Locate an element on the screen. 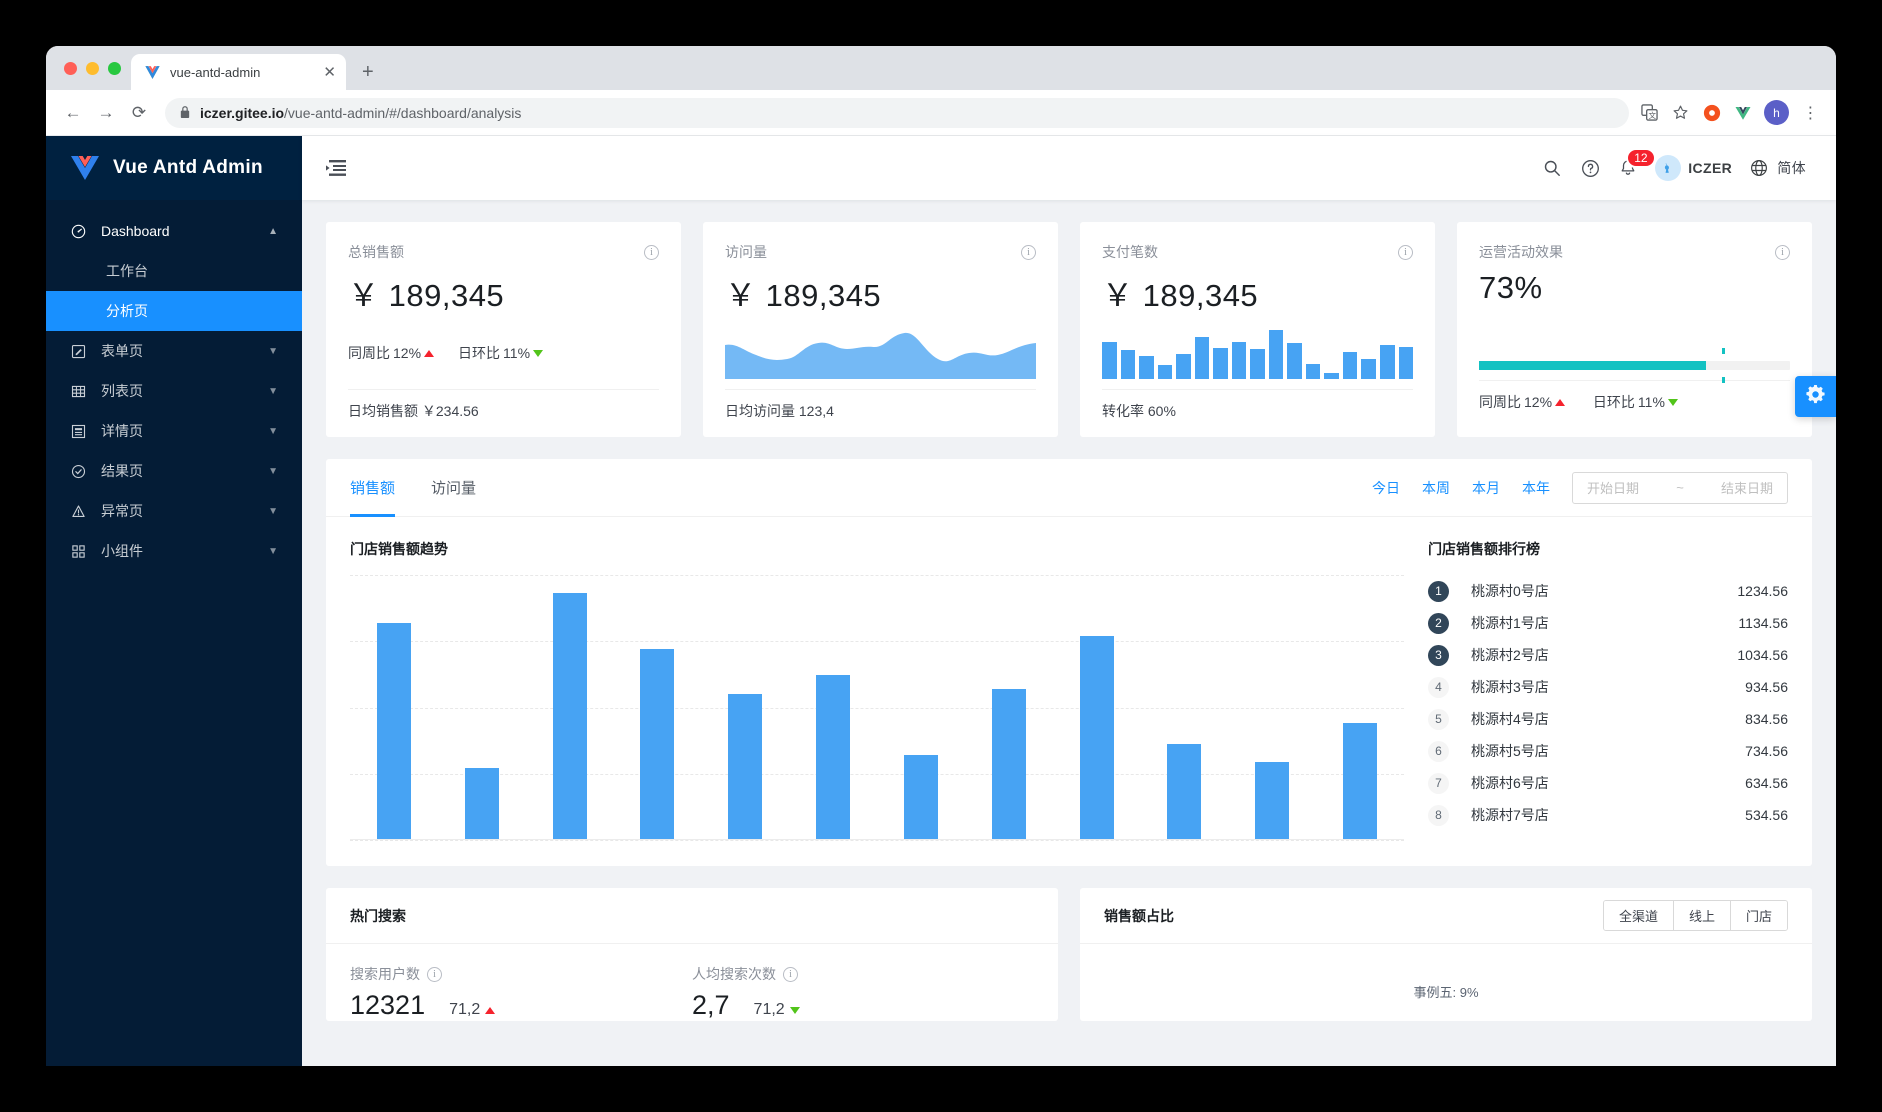  mini-bar is located at coordinates (1220, 363).